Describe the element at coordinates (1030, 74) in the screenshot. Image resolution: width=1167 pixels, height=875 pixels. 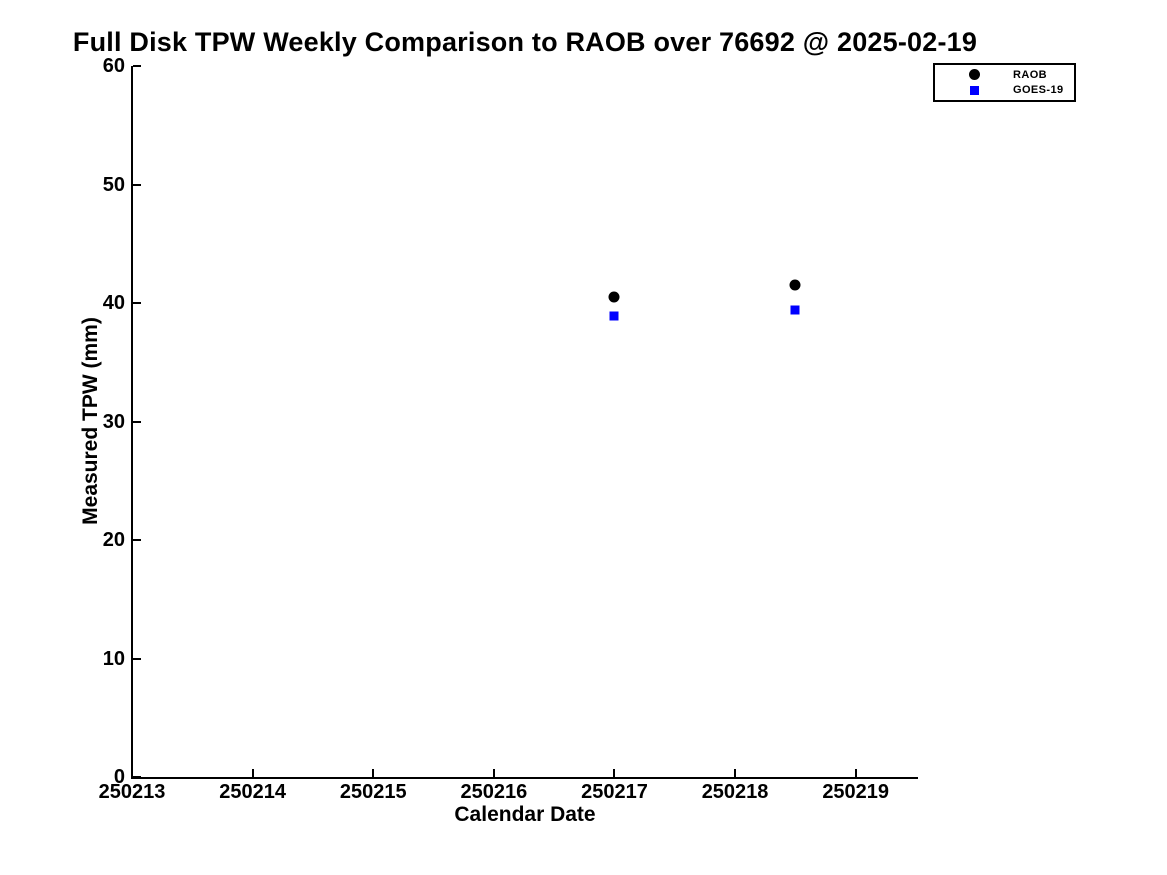
I see `legend-label-raob: RAOB` at that location.